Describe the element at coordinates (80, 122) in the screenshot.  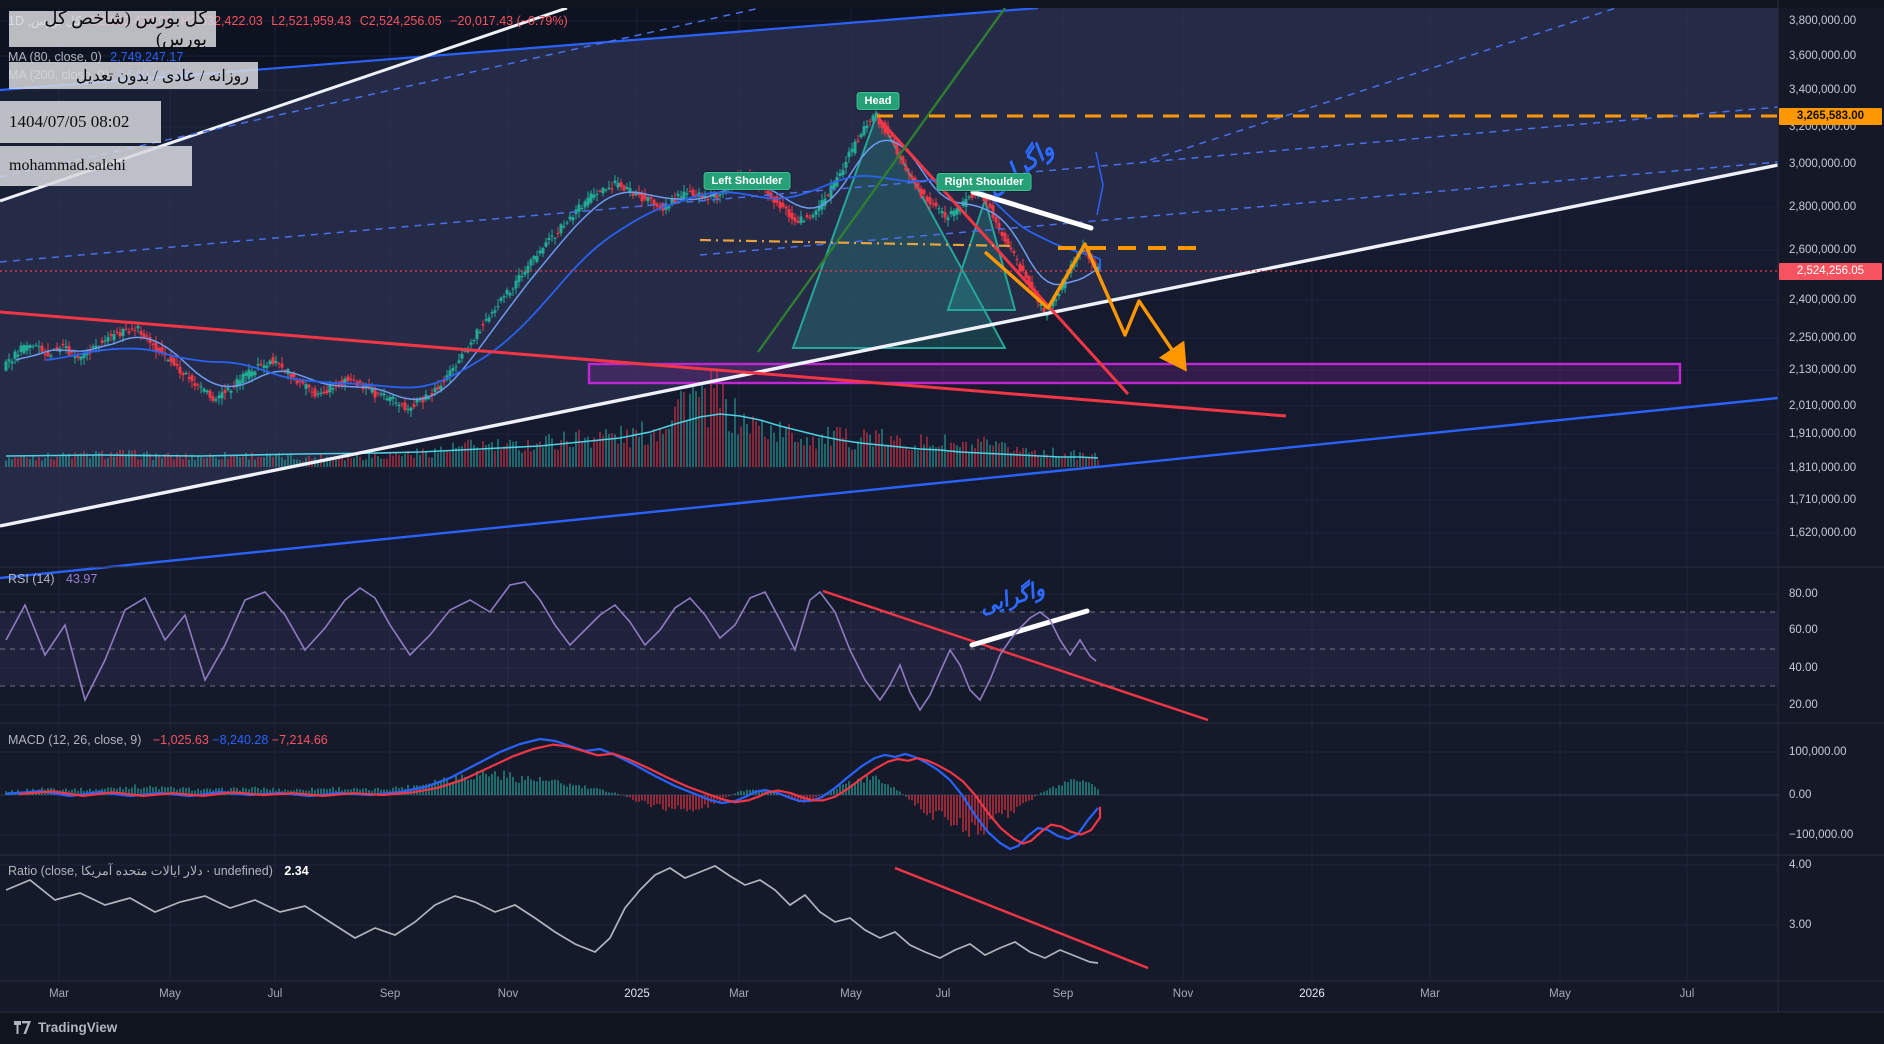
I see `text-note-overlay: 1404/07/05 08:02` at that location.